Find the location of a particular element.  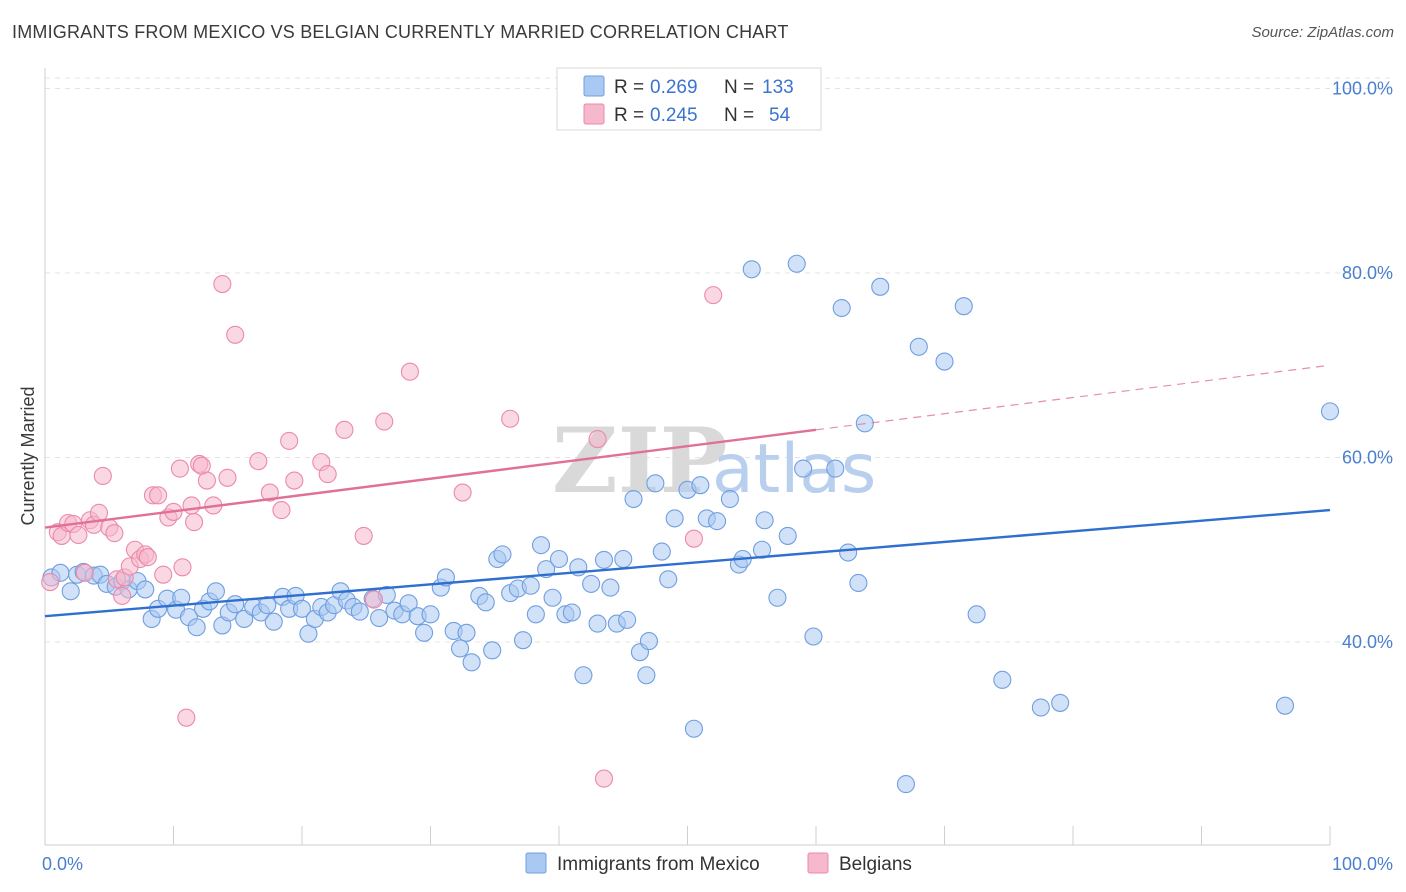

legend-bottom-swatch-mexico is located at coordinates (536, 863).